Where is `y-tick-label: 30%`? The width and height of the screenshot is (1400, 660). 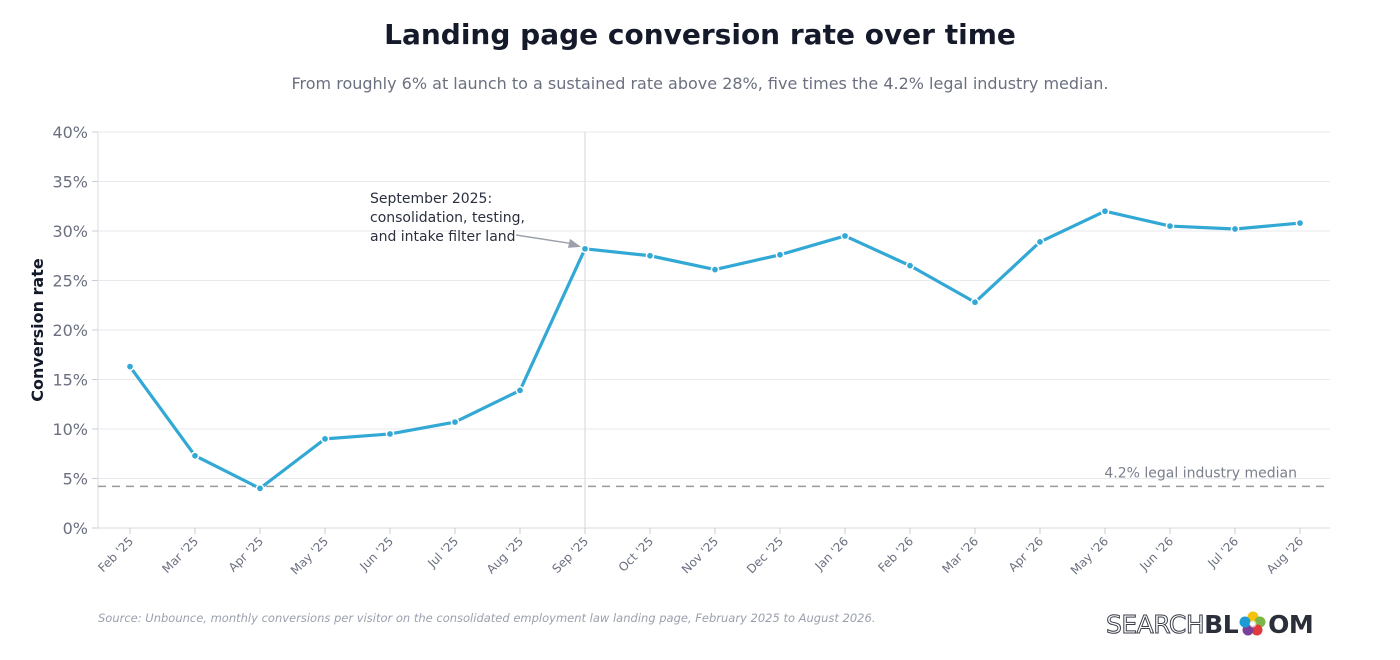 y-tick-label: 30% is located at coordinates (70, 231).